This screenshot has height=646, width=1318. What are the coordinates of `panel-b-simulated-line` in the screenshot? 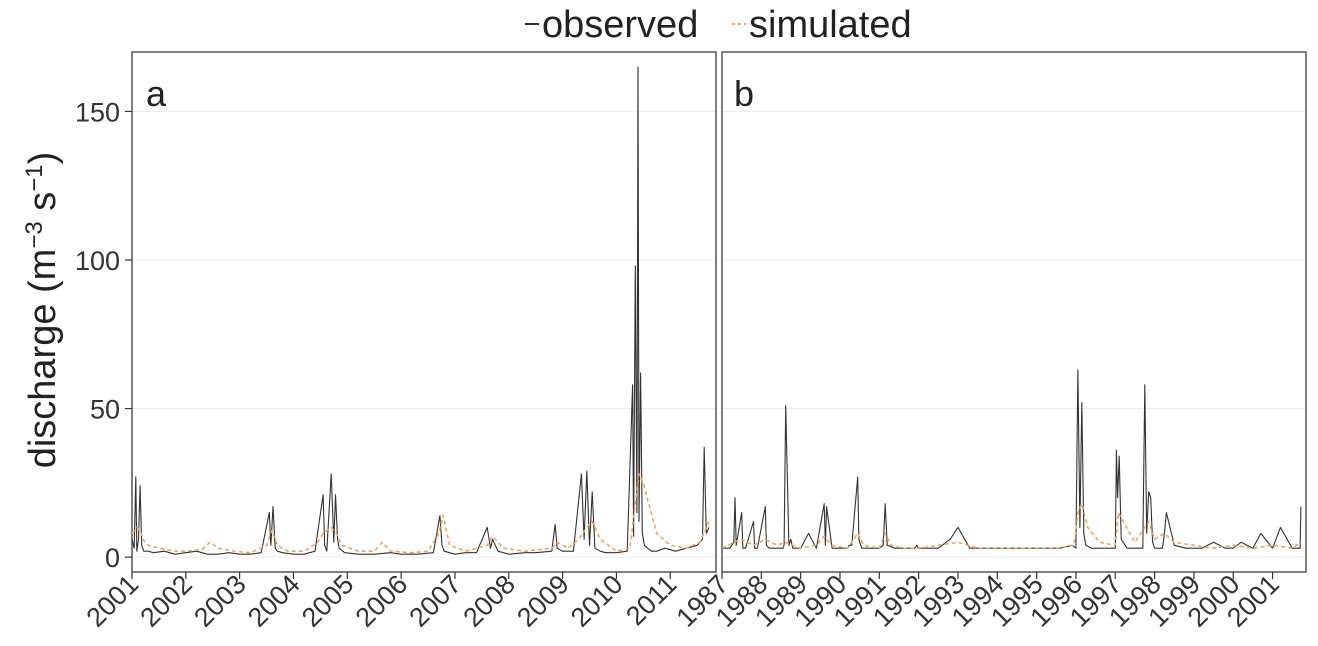 It's located at (1011, 526).